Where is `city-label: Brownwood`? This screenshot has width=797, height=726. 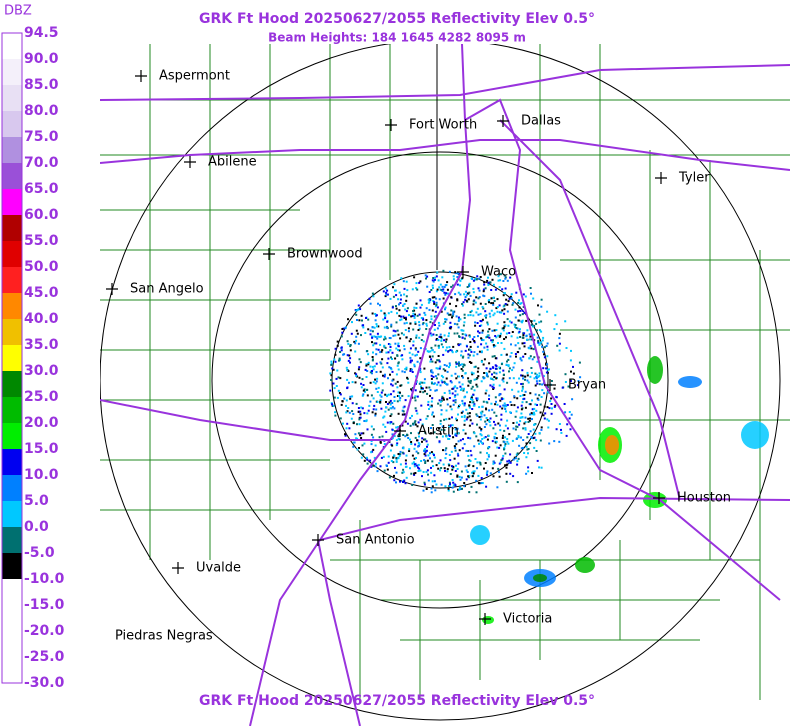
city-label: Brownwood is located at coordinates (325, 254).